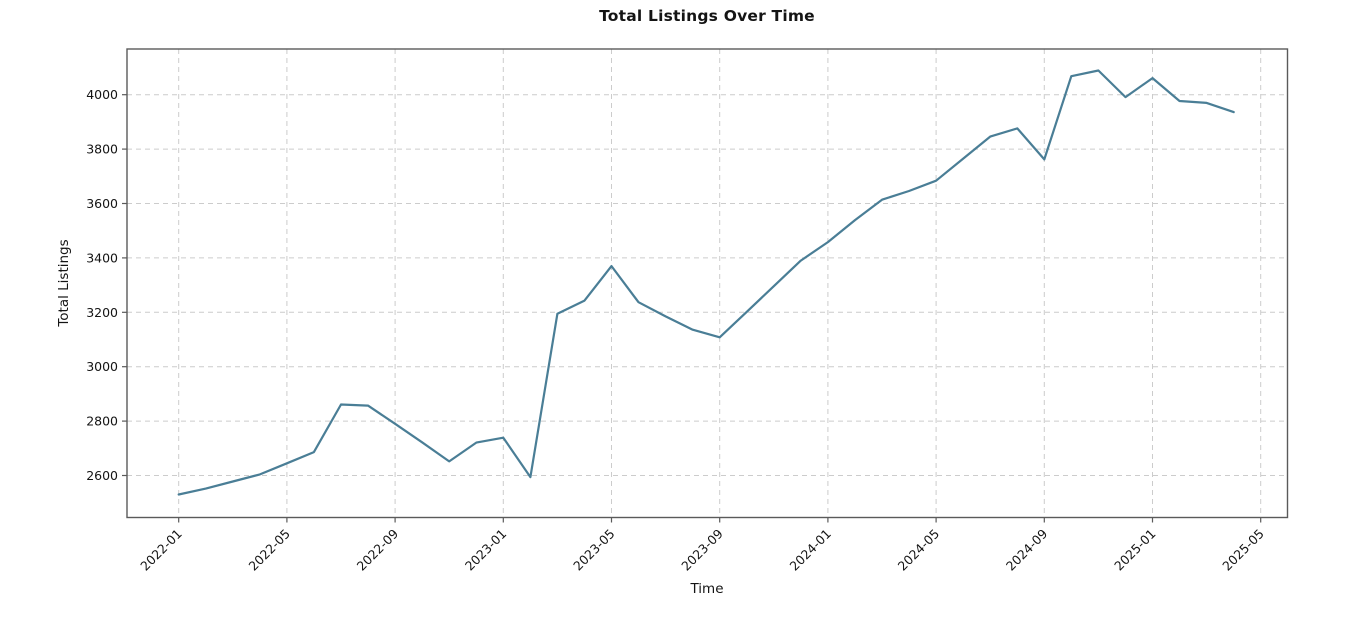  What do you see at coordinates (102, 257) in the screenshot?
I see `y-tick-label: 3400` at bounding box center [102, 257].